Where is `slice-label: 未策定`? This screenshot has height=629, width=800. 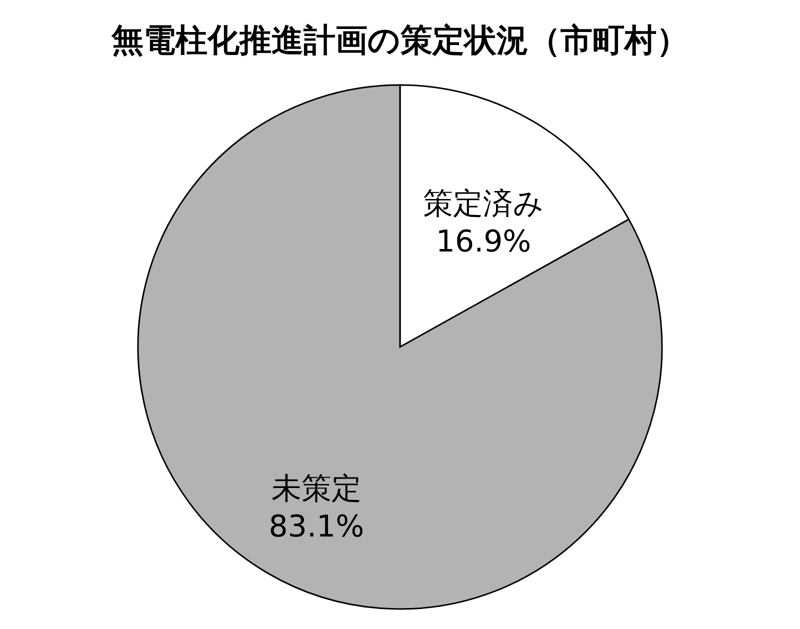
slice-label: 未策定 is located at coordinates (316, 488).